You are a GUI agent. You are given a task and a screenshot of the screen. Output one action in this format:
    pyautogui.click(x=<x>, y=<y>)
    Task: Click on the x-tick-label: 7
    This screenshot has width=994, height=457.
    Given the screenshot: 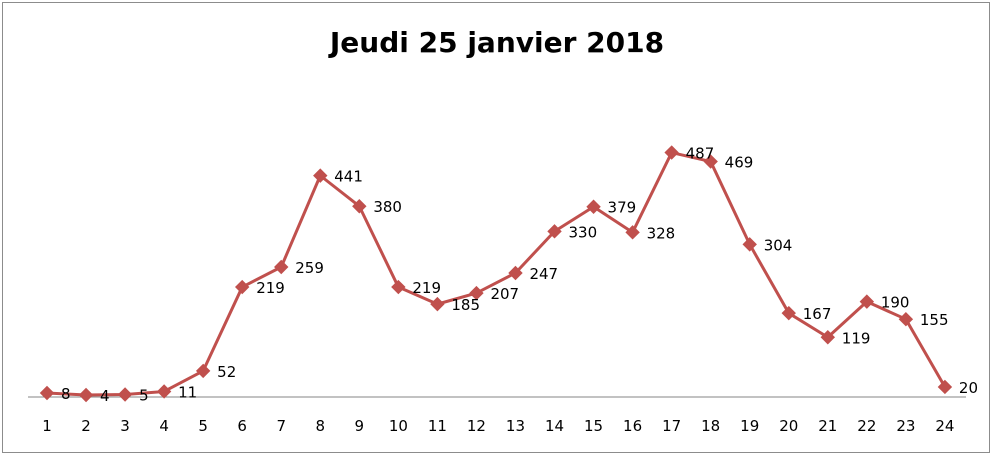 What is the action you would take?
    pyautogui.click(x=281, y=426)
    